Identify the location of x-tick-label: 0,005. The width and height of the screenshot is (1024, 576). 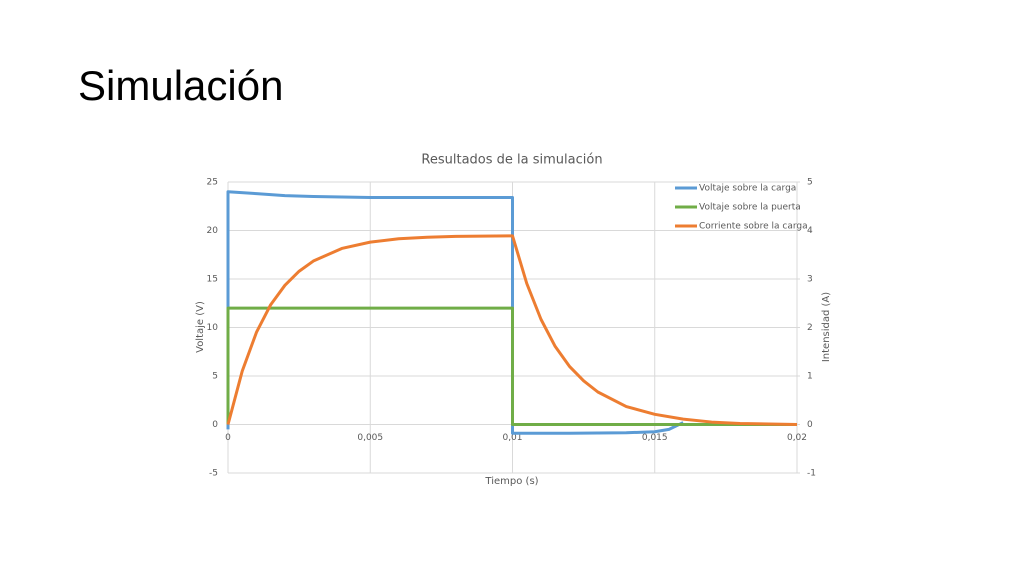
(370, 438).